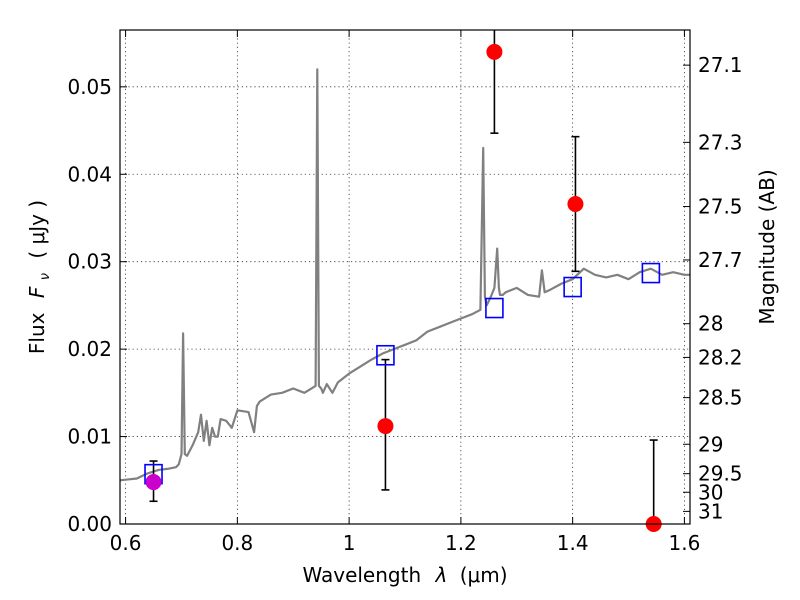  Describe the element at coordinates (484, 575) in the screenshot. I see `x-axis-title-unit: (μm)` at that location.